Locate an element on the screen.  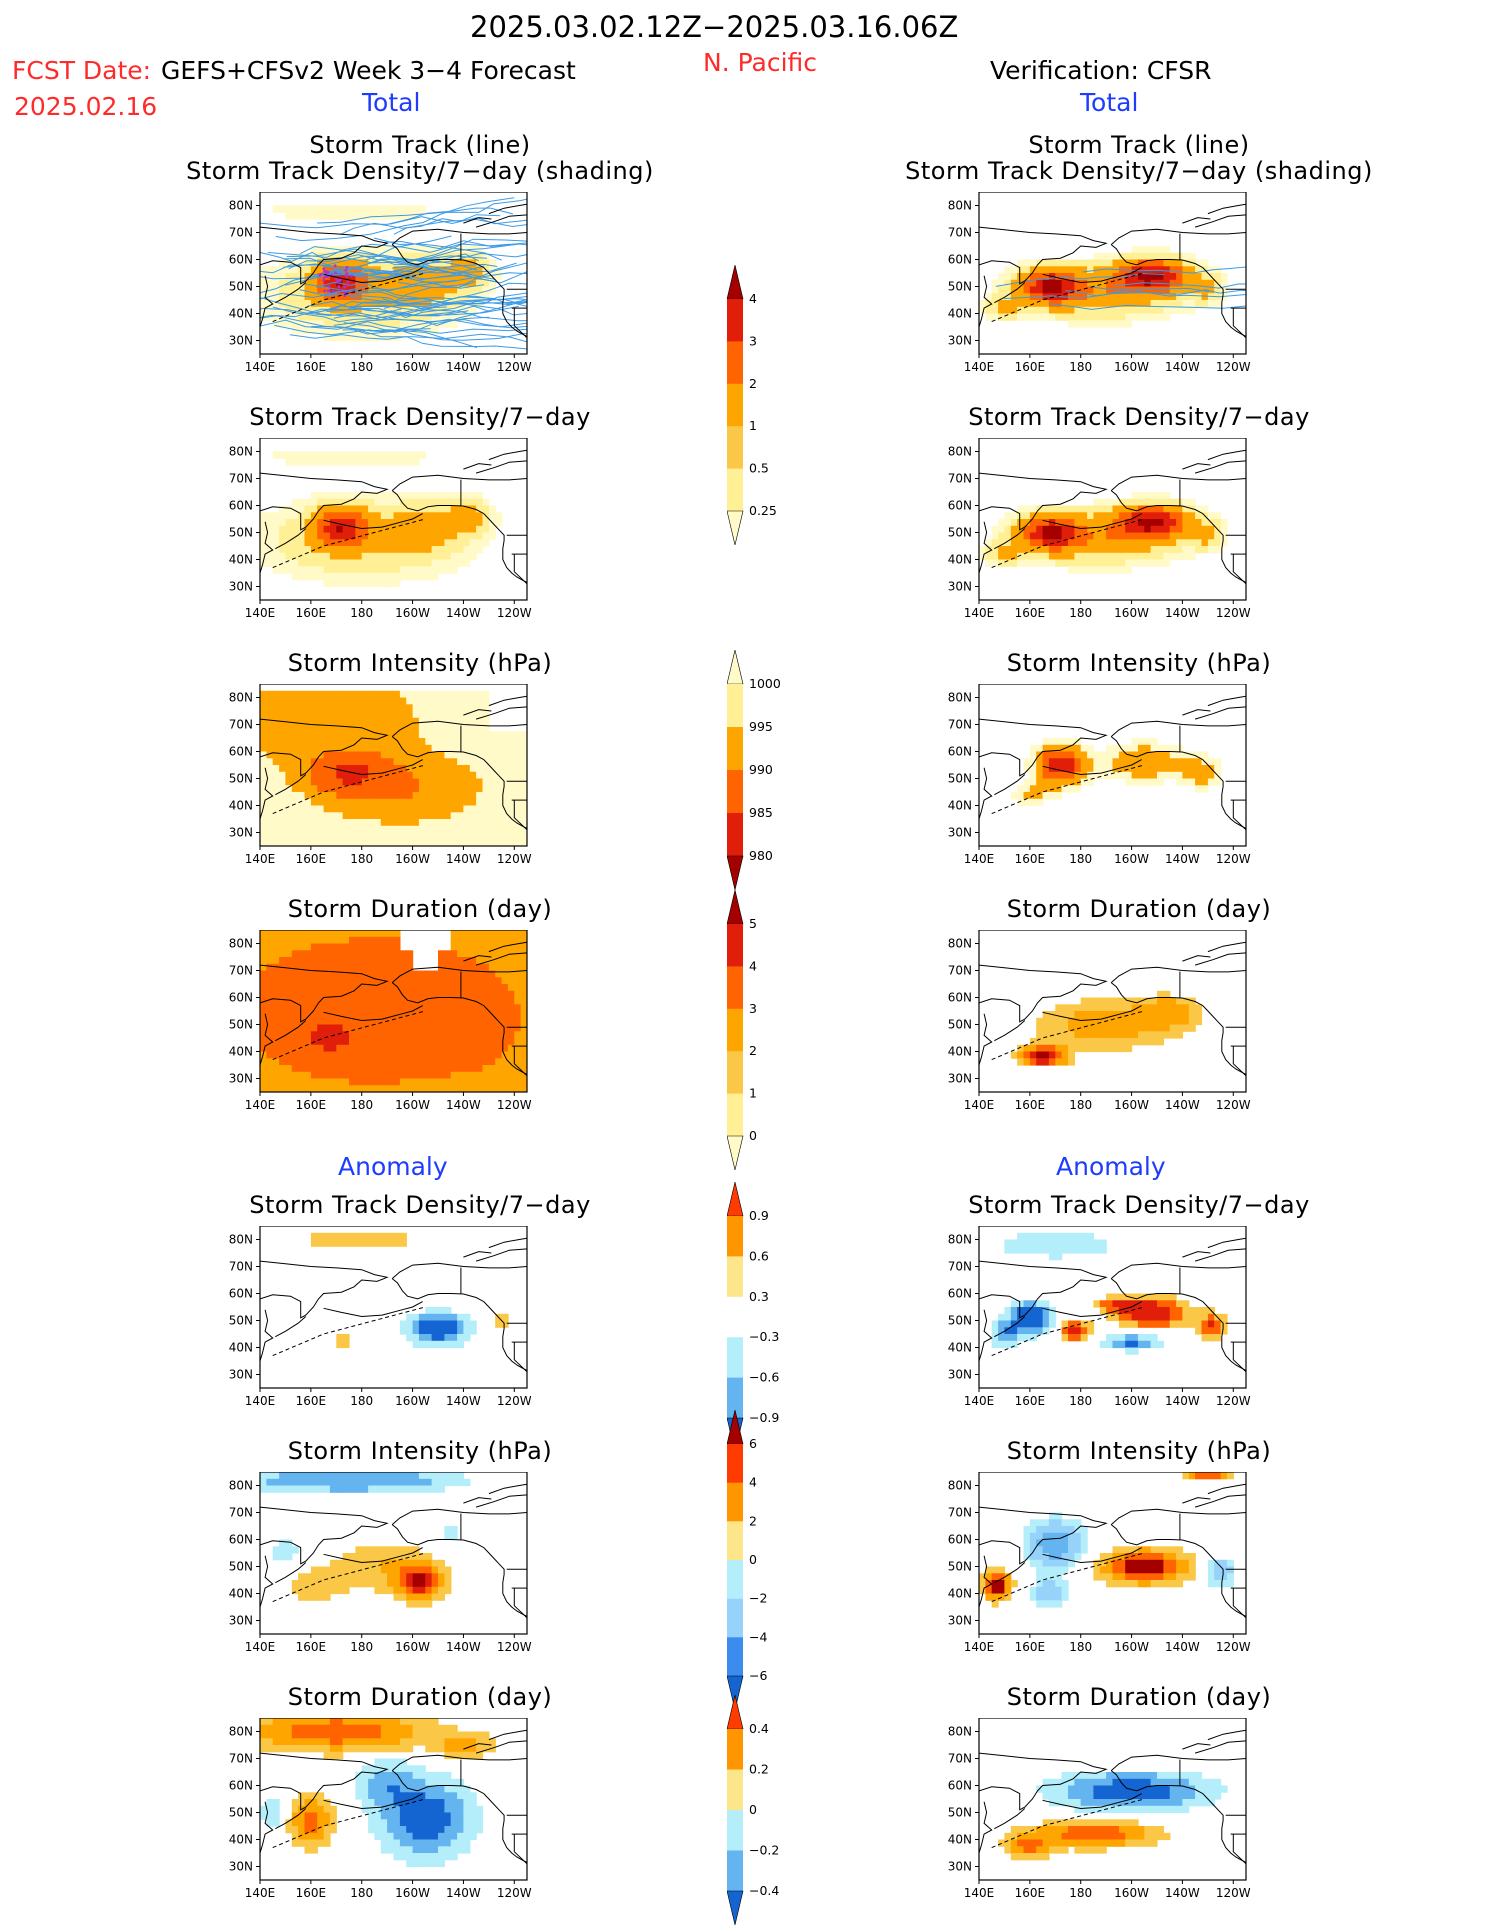
fcst-date-label: FCST Date: is located at coordinates (82, 70).